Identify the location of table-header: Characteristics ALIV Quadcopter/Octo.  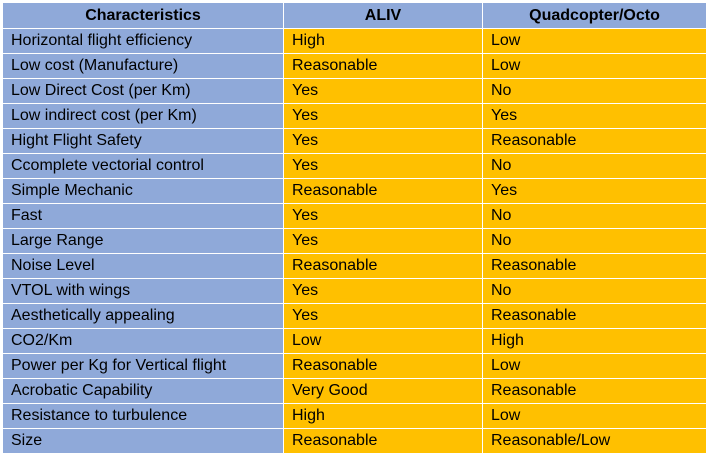
(354, 15).